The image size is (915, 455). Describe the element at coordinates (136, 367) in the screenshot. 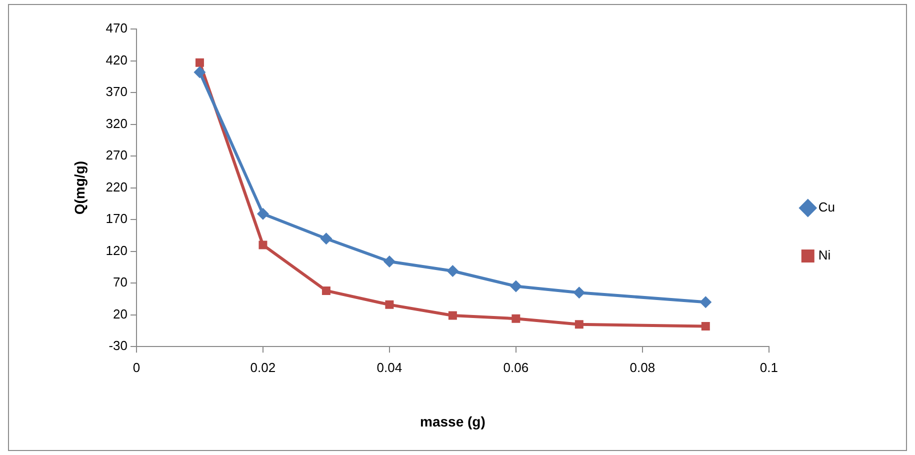

I see `x-tick-label: 0` at that location.